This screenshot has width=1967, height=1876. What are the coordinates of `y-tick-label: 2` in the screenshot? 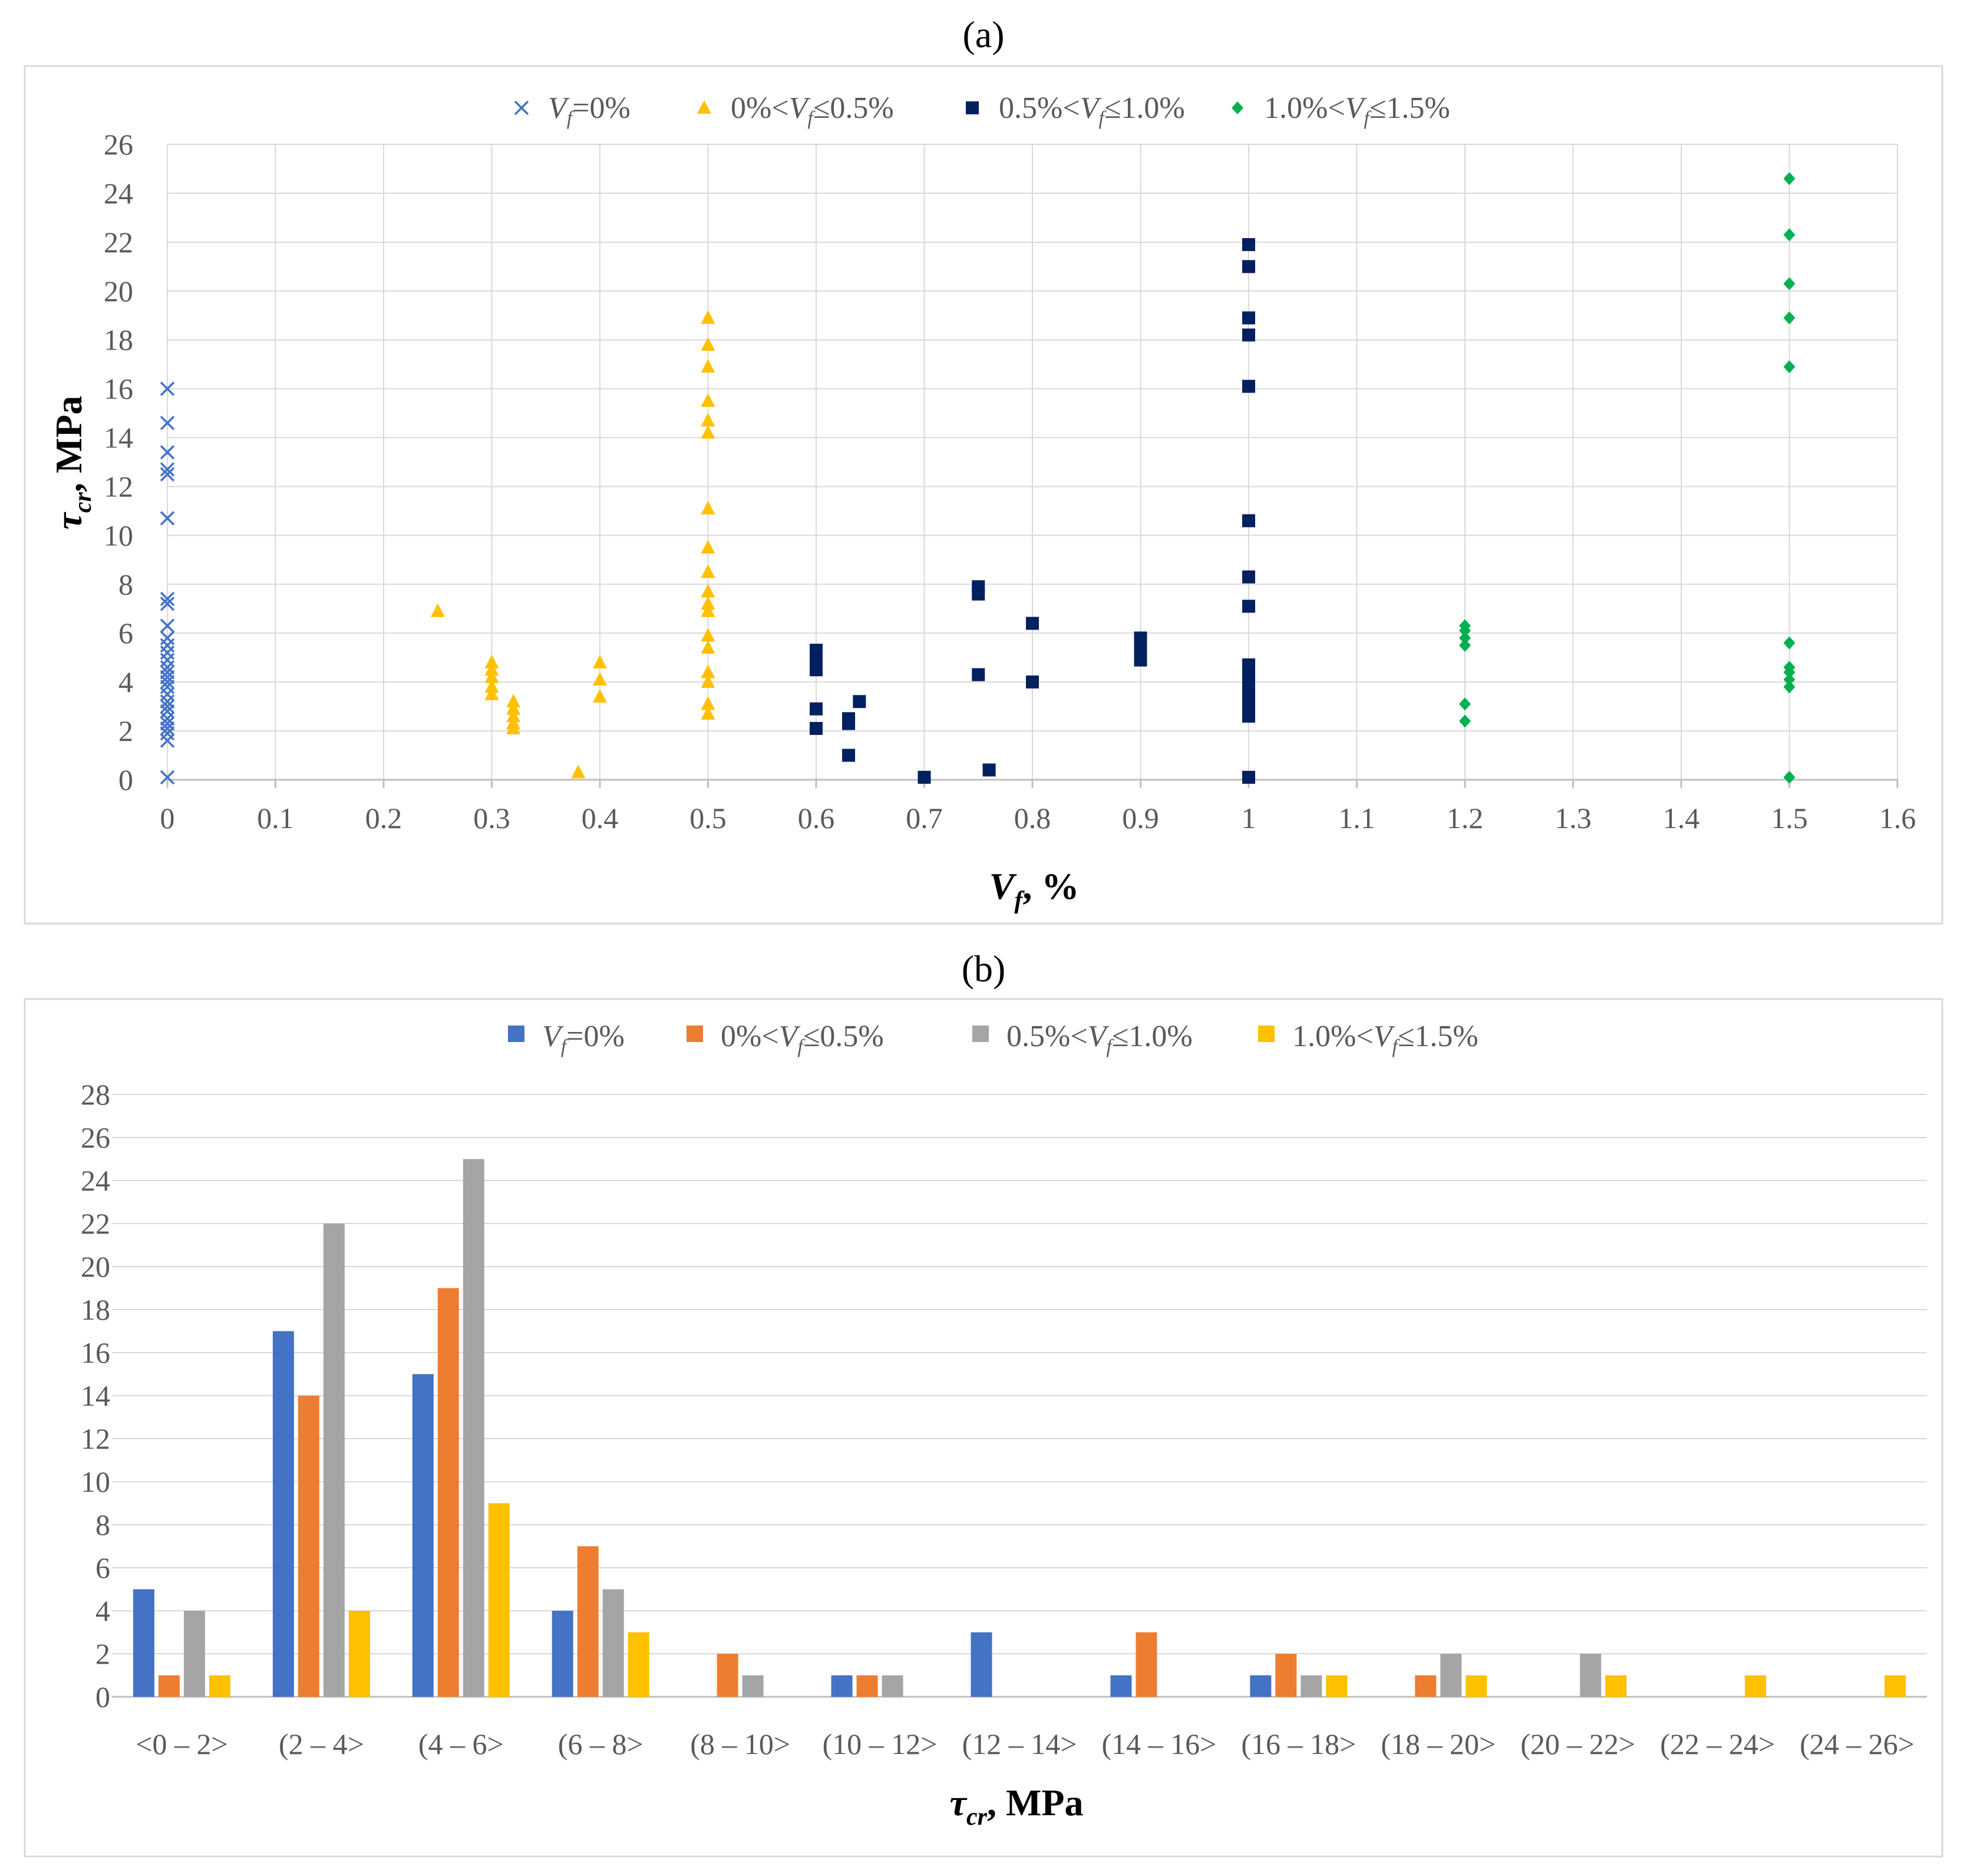 It's located at (125, 730).